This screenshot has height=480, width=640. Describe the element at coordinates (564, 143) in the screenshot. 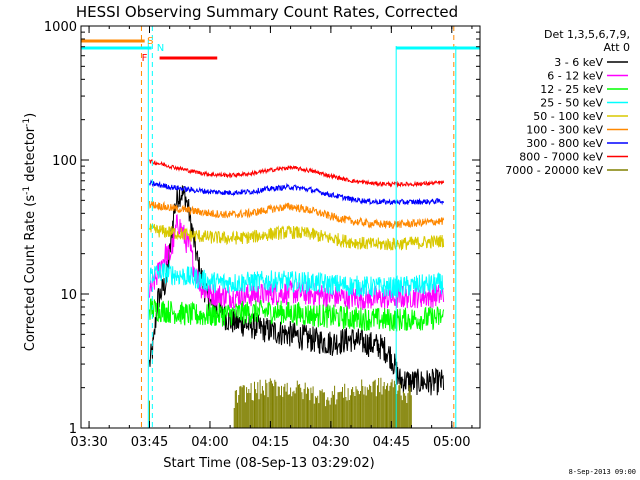

I see `legend-label: 300 - 800 keV` at that location.